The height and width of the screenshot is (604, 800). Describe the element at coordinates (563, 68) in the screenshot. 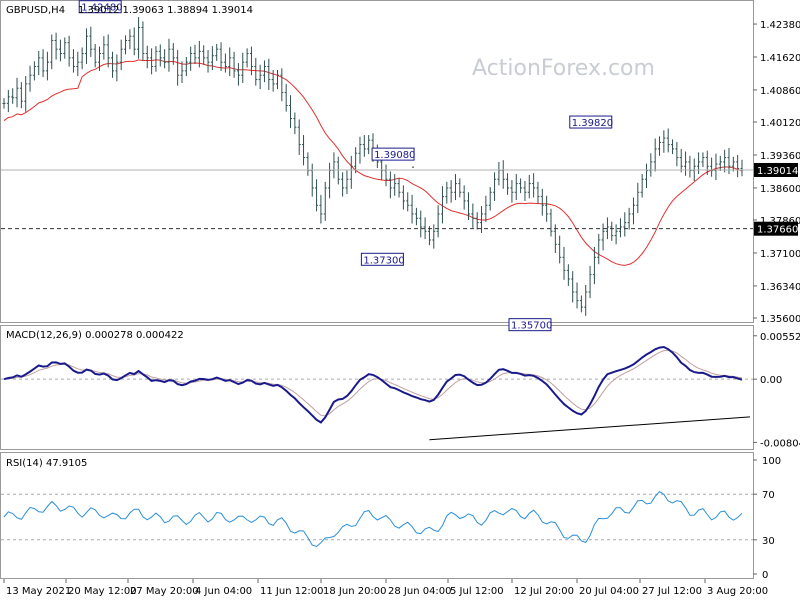

I see `watermark: ActionForex.com` at that location.